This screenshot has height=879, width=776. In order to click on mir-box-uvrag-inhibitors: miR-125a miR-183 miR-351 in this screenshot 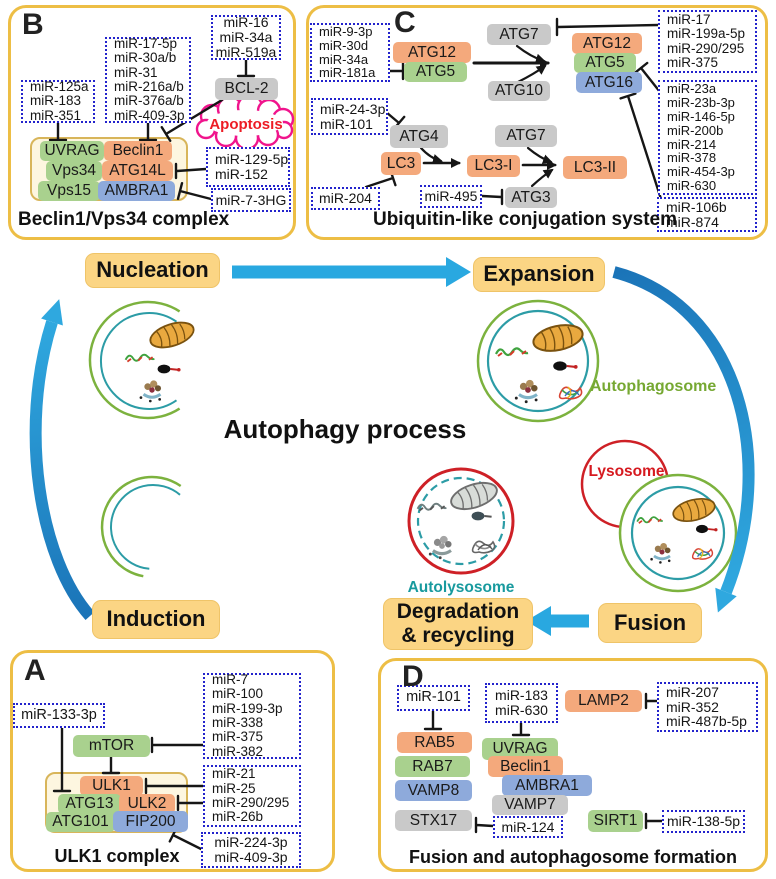, I will do `click(58, 101)`.